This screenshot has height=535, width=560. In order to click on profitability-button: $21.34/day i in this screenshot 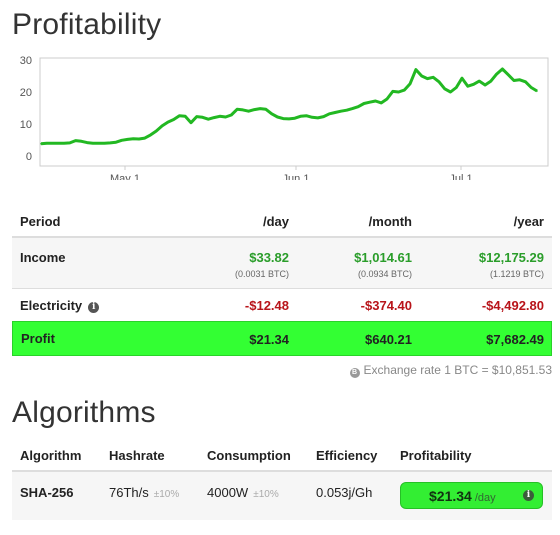, I will do `click(471, 495)`.